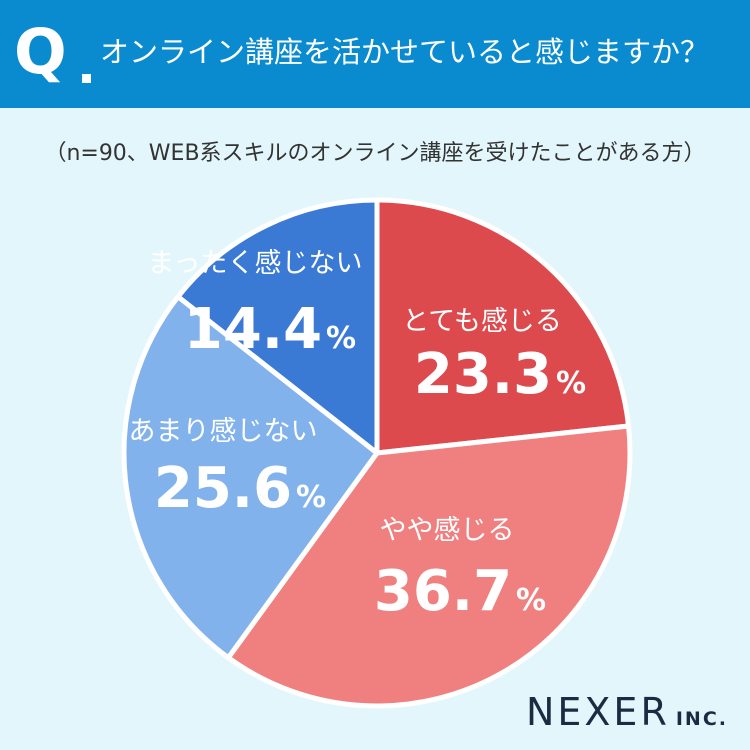 The image size is (750, 750). I want to click on slice-label: あまり感じない, so click(223, 431).